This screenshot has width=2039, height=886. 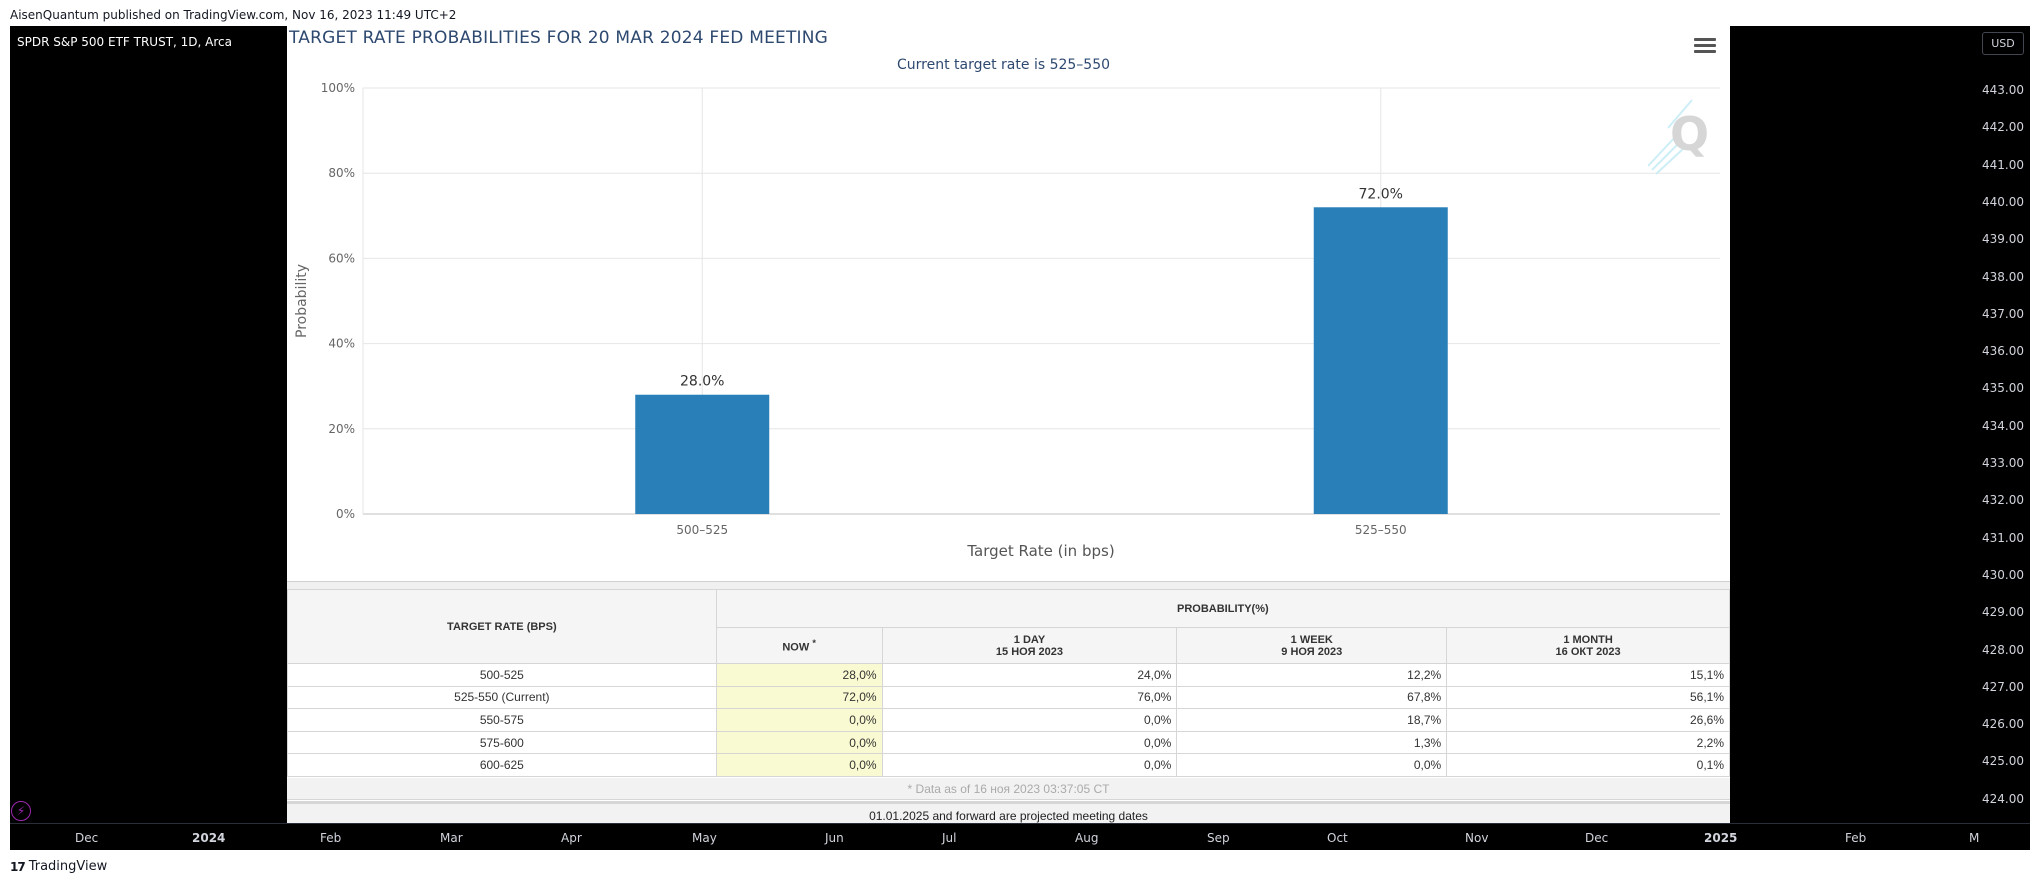 What do you see at coordinates (2003, 313) in the screenshot?
I see `price-axis-label: 437.00` at bounding box center [2003, 313].